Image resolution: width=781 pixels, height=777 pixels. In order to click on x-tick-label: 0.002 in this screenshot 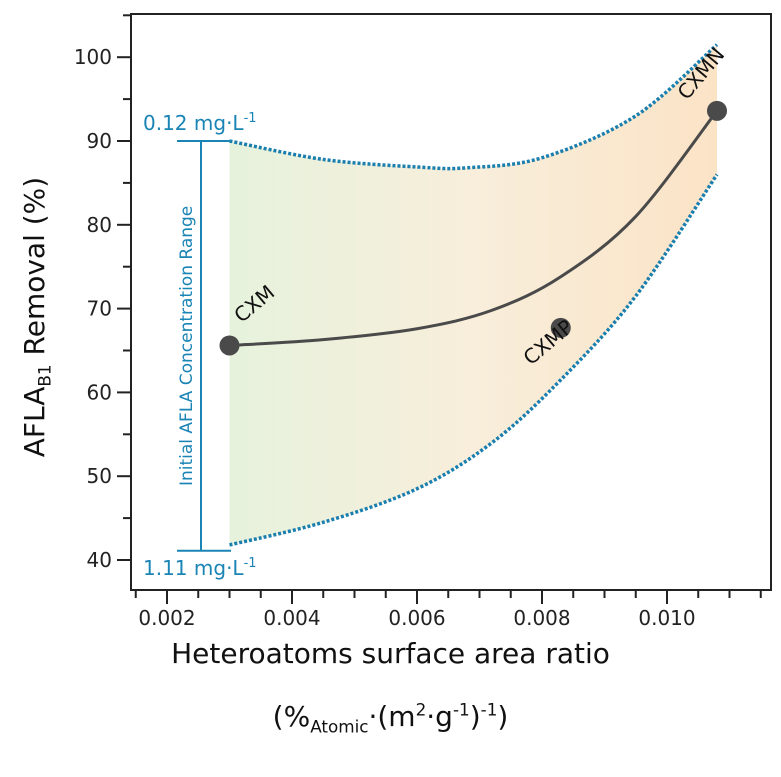, I will do `click(166, 618)`.